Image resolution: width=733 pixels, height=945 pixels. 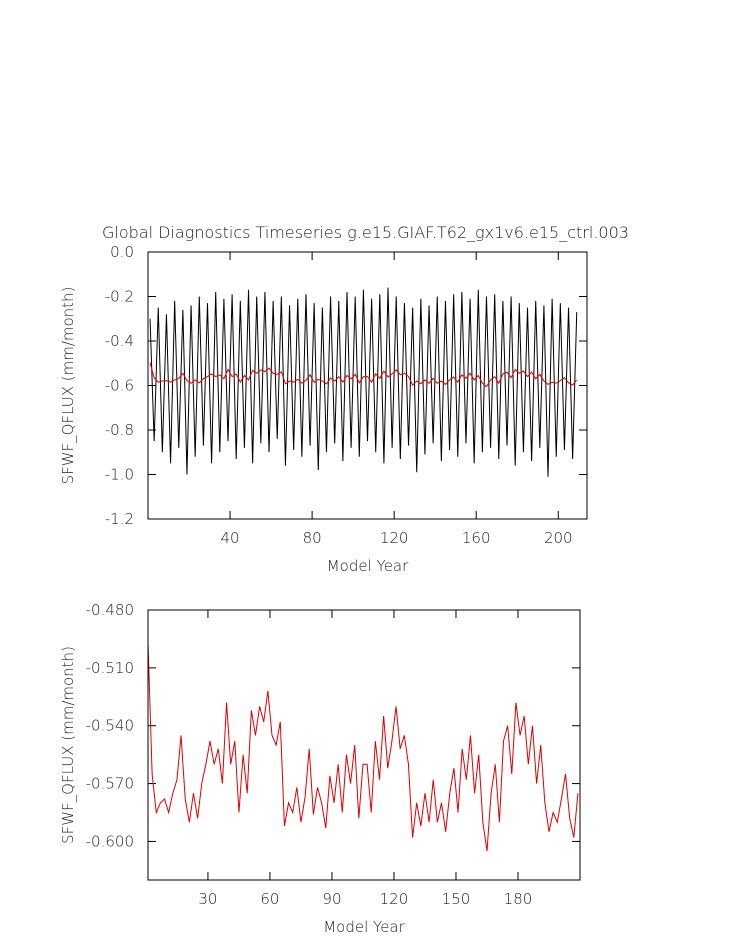 What do you see at coordinates (119, 386) in the screenshot?
I see `y-tick-label: -0.6` at bounding box center [119, 386].